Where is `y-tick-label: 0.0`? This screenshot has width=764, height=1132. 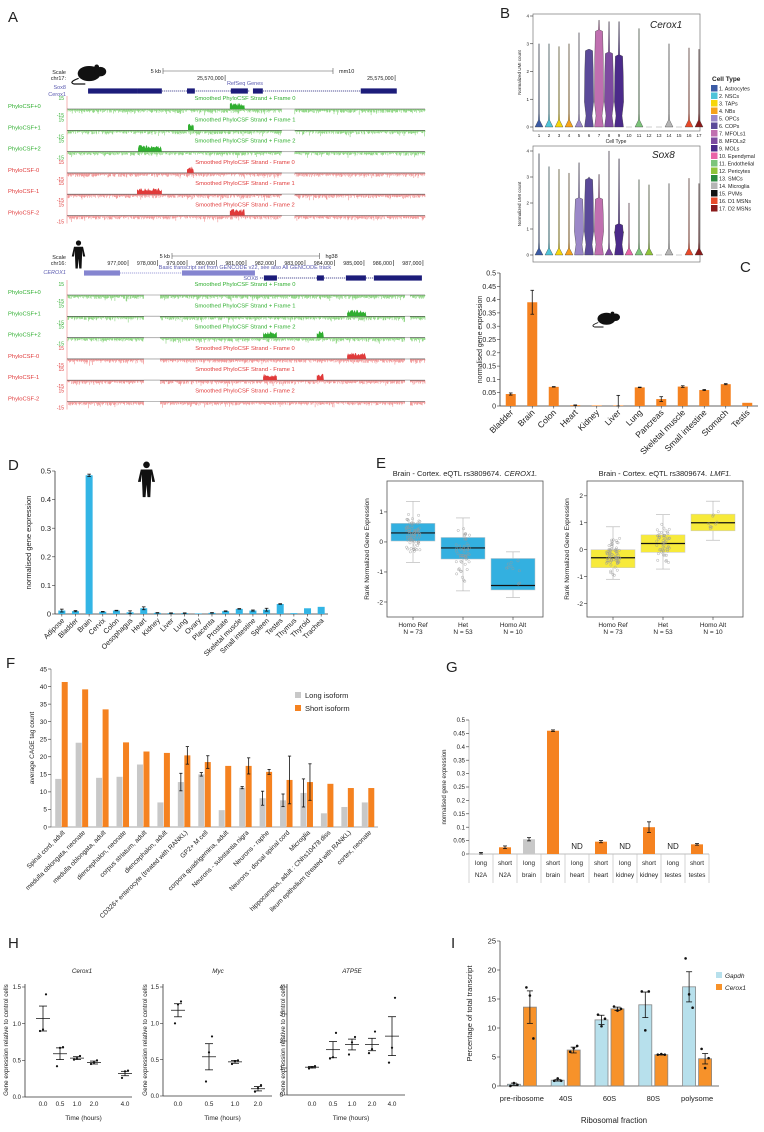
y-tick-label: 0.0 is located at coordinates (17, 1098).